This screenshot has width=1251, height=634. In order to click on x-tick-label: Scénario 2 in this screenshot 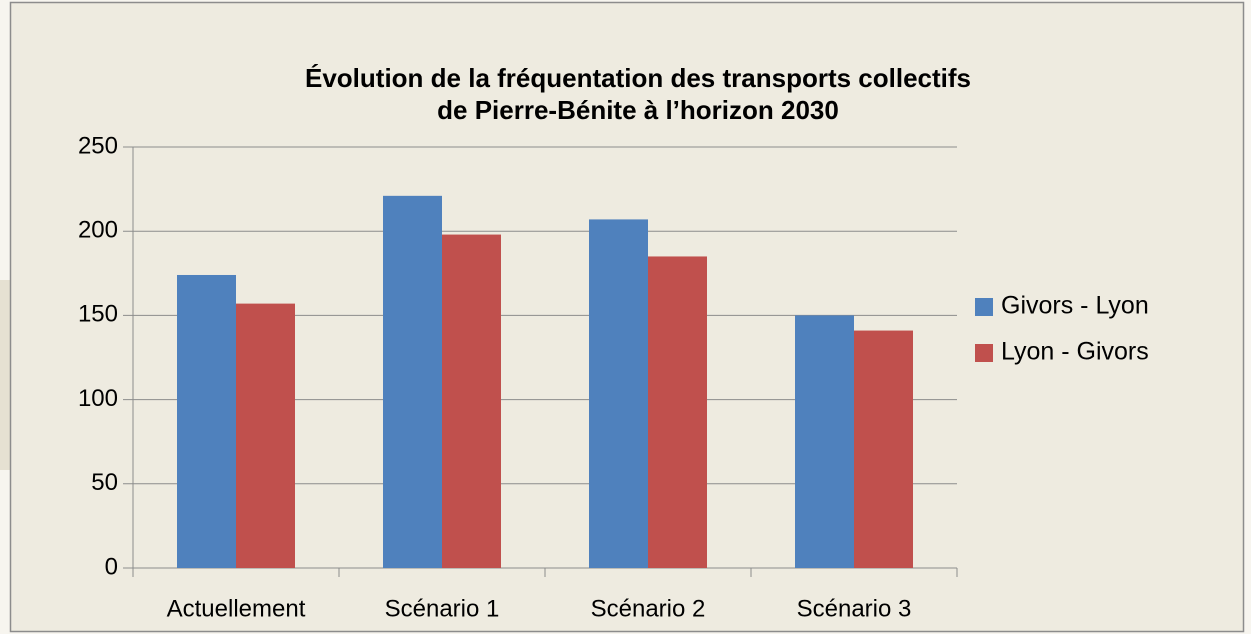, I will do `click(648, 608)`.